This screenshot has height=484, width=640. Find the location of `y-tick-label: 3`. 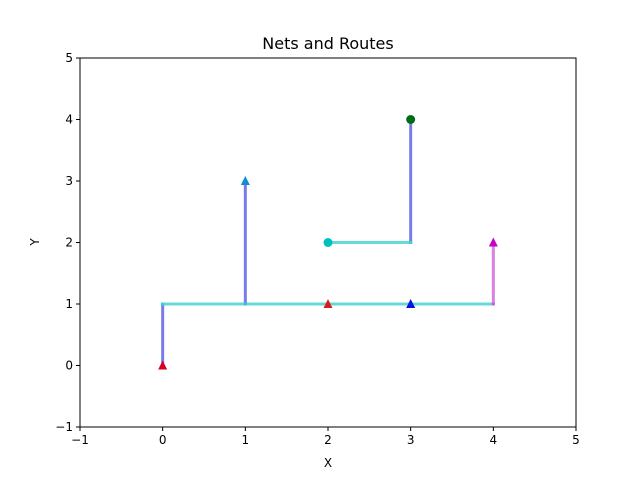

y-tick-label: 3 is located at coordinates (69, 181).